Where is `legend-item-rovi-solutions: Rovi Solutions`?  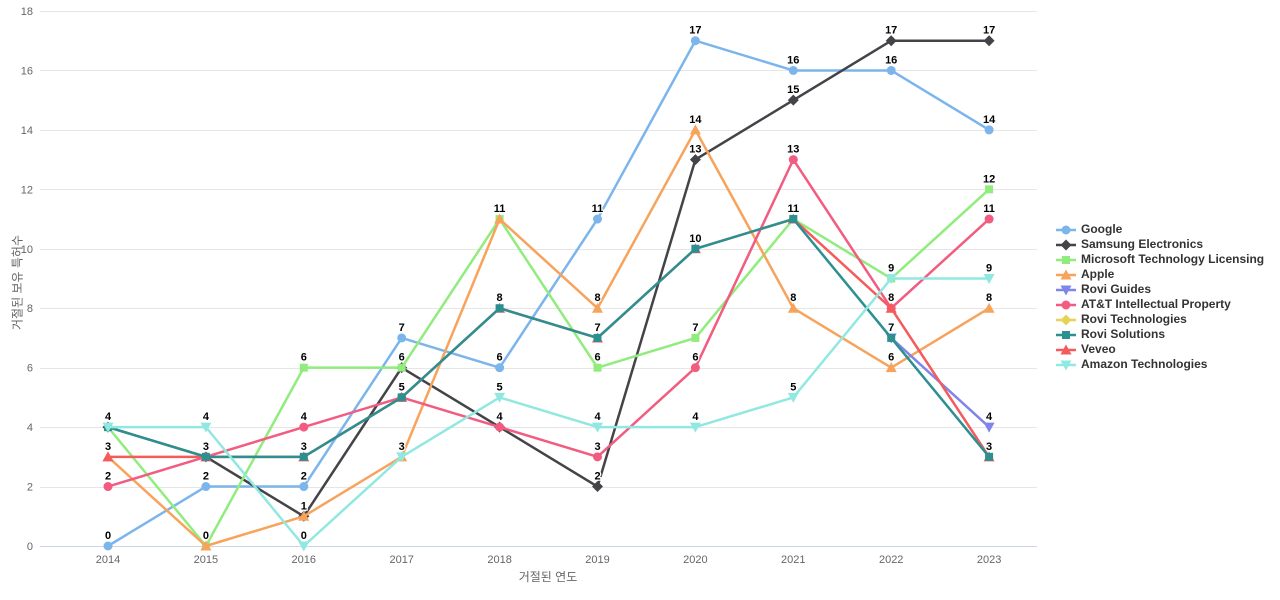
legend-item-rovi-solutions: Rovi Solutions is located at coordinates (1160, 334).